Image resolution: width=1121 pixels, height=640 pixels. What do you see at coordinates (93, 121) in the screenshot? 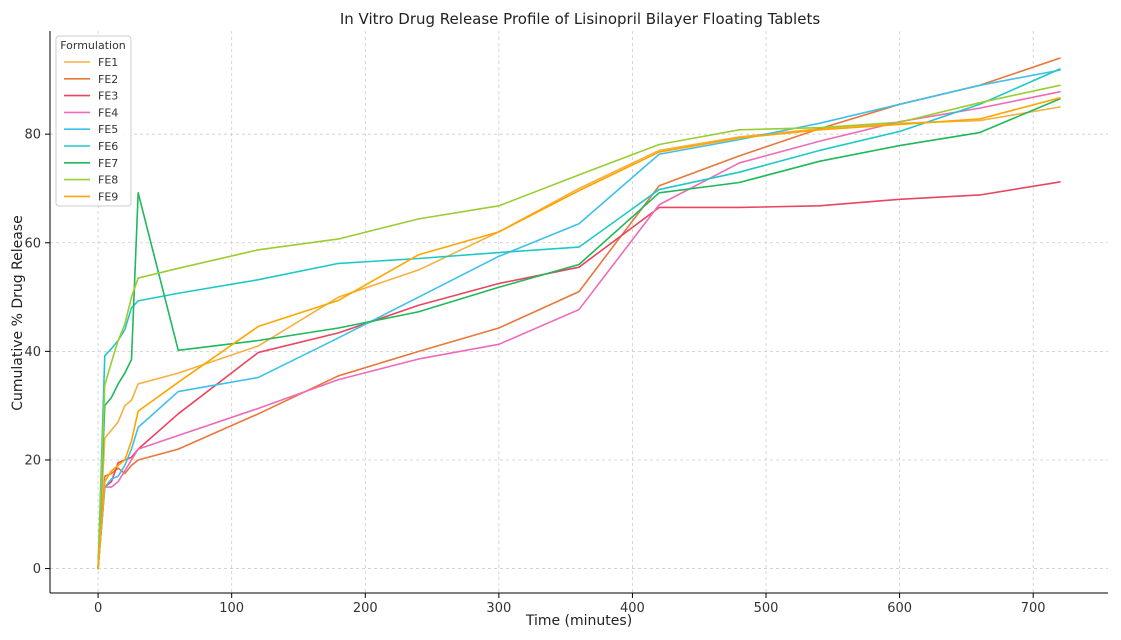
I see `legend: Formulation FE1 FE2 FE3 FE4 FE5 FE6 FE7 FE8 FE9` at bounding box center [93, 121].